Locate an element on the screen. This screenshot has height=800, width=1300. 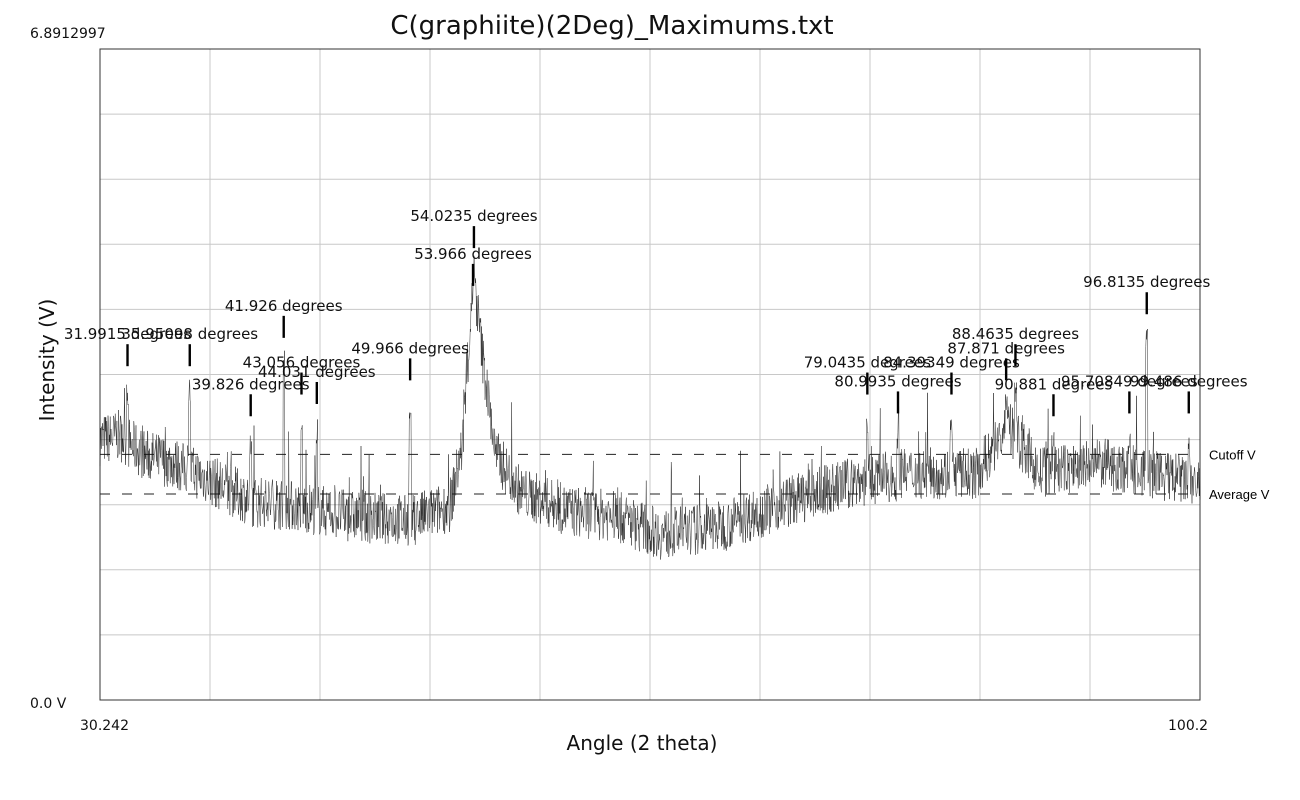
x-axis-title: Angle (2 theta) is located at coordinates (642, 743).